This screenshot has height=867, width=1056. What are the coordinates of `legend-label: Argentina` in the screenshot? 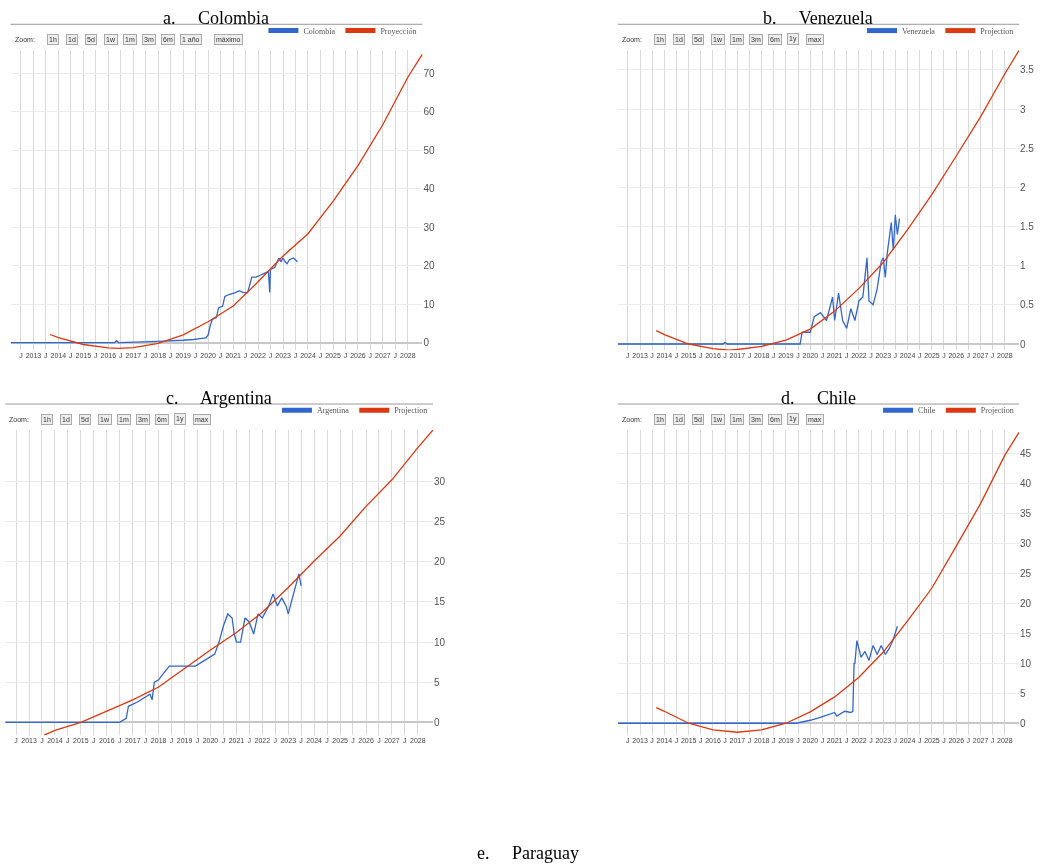 It's located at (333, 411).